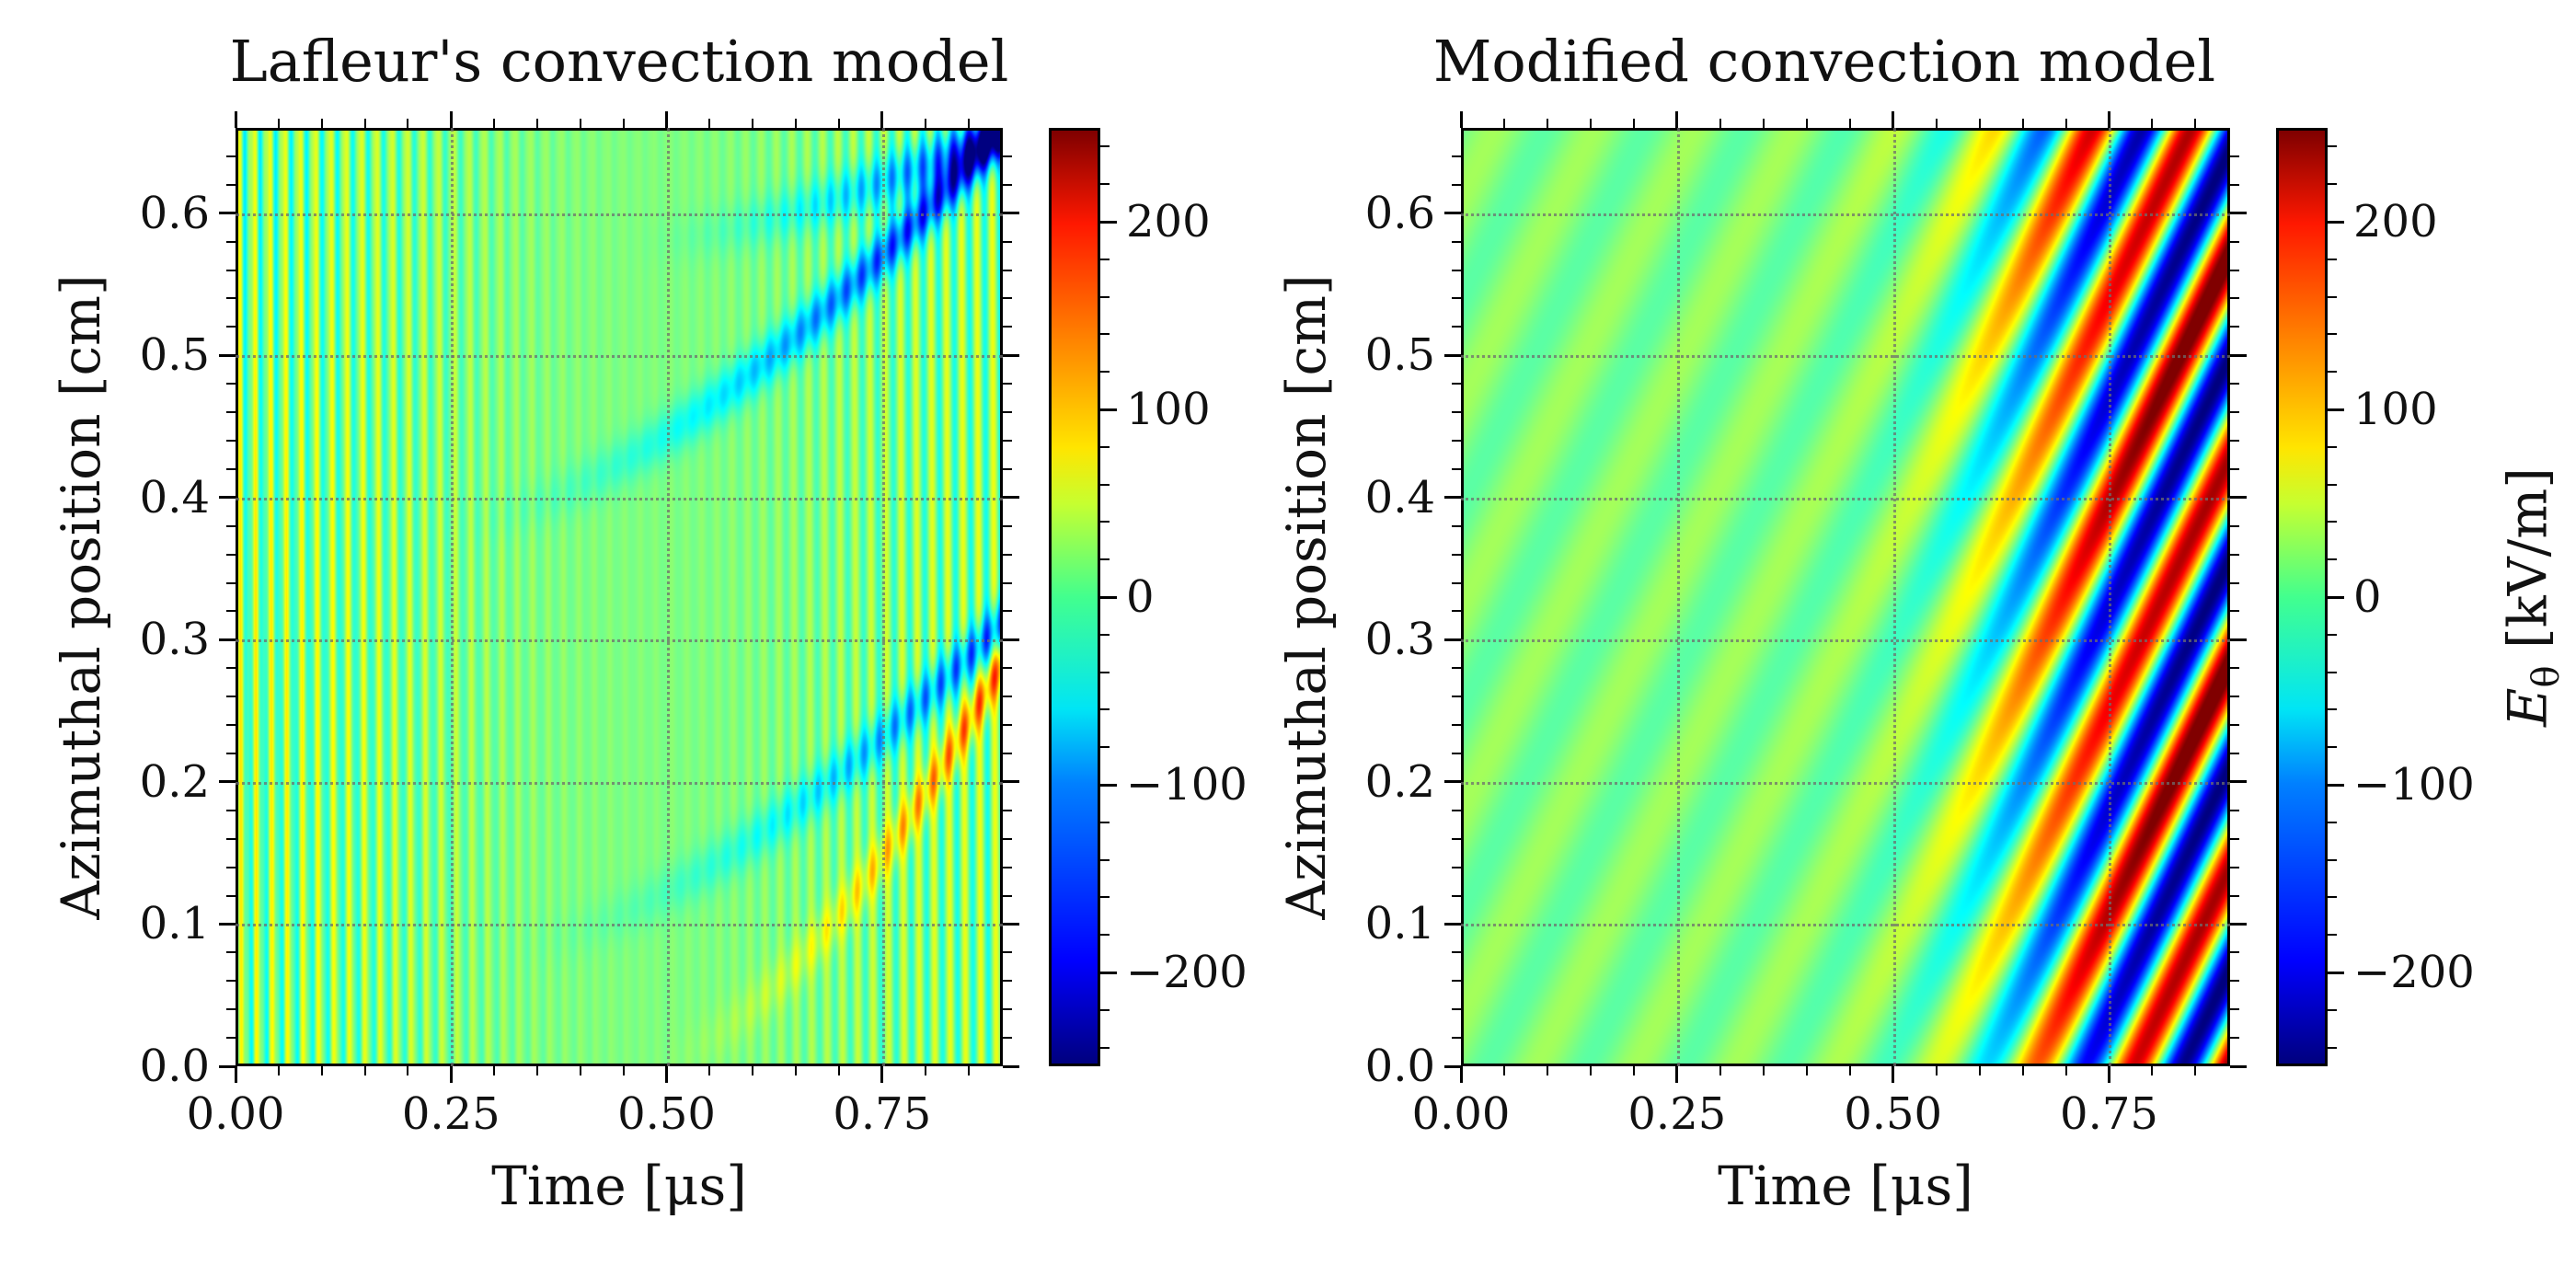 The height and width of the screenshot is (1288, 2576). What do you see at coordinates (1108, 222) in the screenshot?
I see `colorbar-tick-left` at bounding box center [1108, 222].